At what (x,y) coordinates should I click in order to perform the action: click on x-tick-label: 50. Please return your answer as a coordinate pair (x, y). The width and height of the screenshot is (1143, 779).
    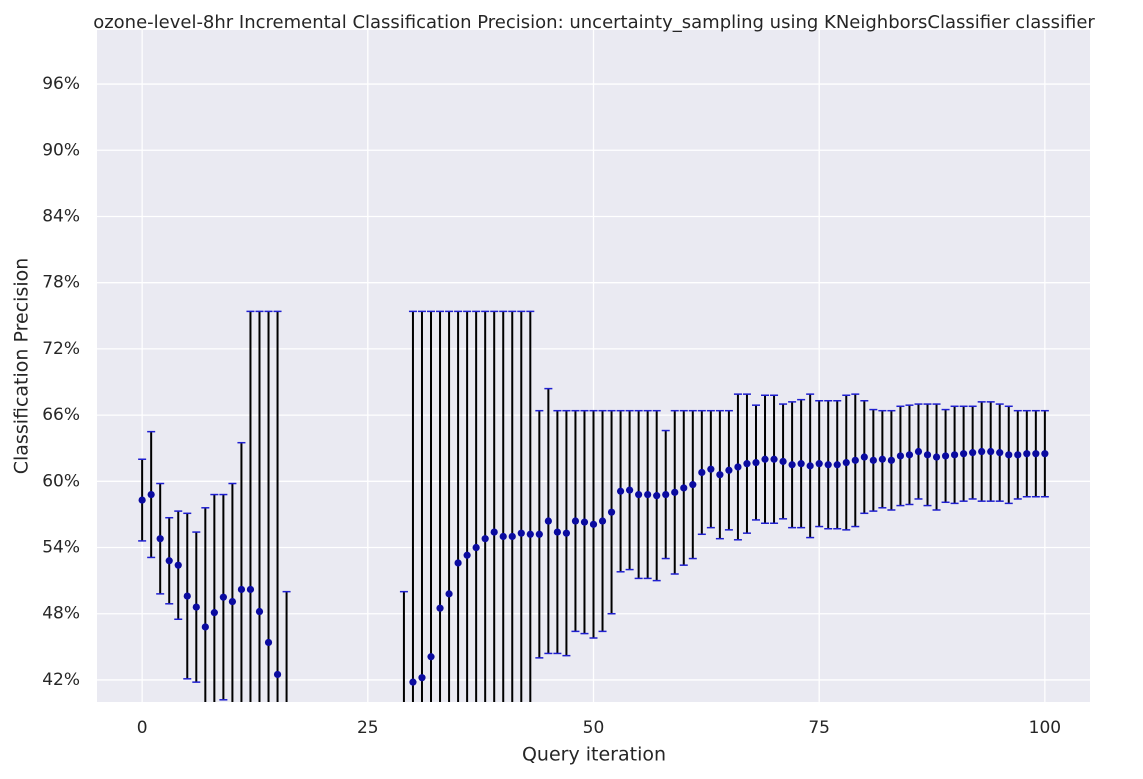
    Looking at the image, I should click on (594, 728).